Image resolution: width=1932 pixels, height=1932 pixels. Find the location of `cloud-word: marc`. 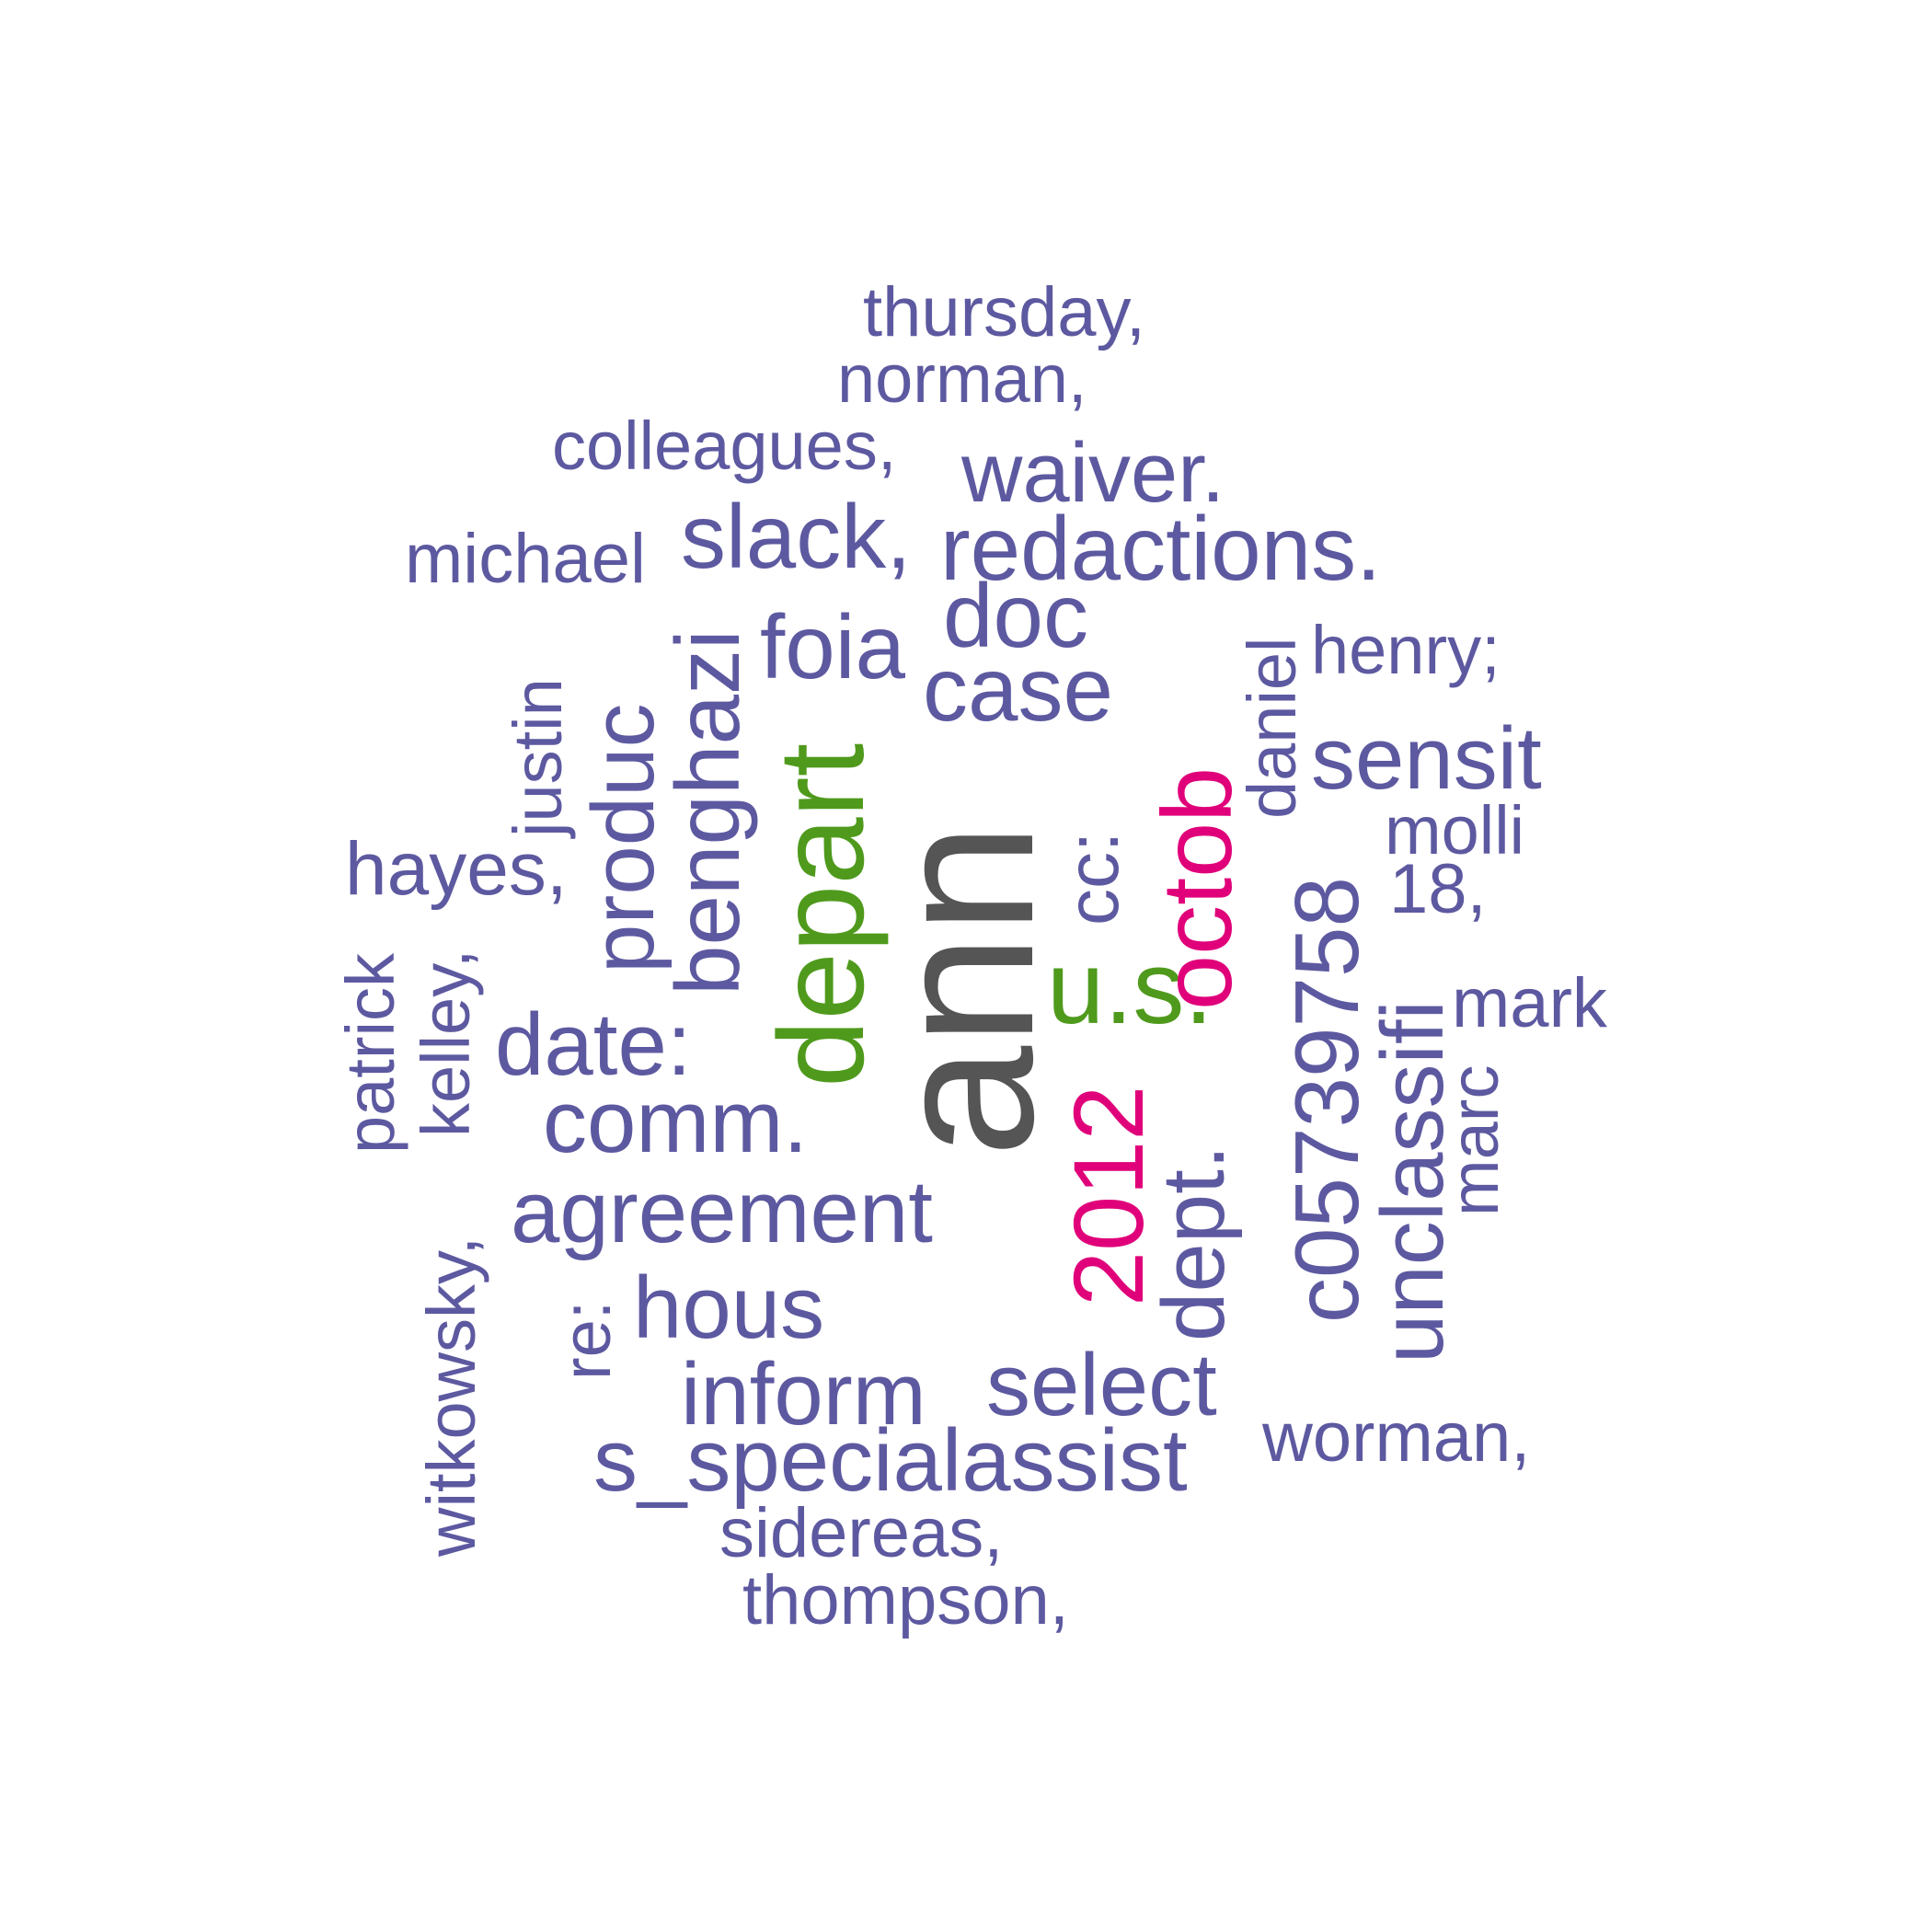

cloud-word: marc is located at coordinates (1474, 1140).